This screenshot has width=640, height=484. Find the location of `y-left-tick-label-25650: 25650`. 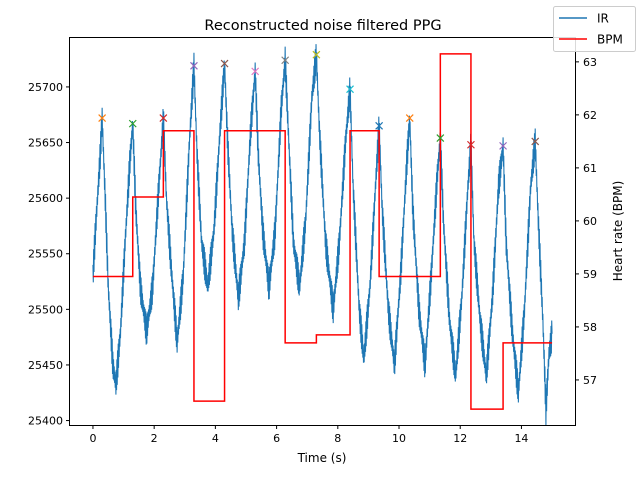

y-left-tick-label-25650: 25650 is located at coordinates (45, 143).